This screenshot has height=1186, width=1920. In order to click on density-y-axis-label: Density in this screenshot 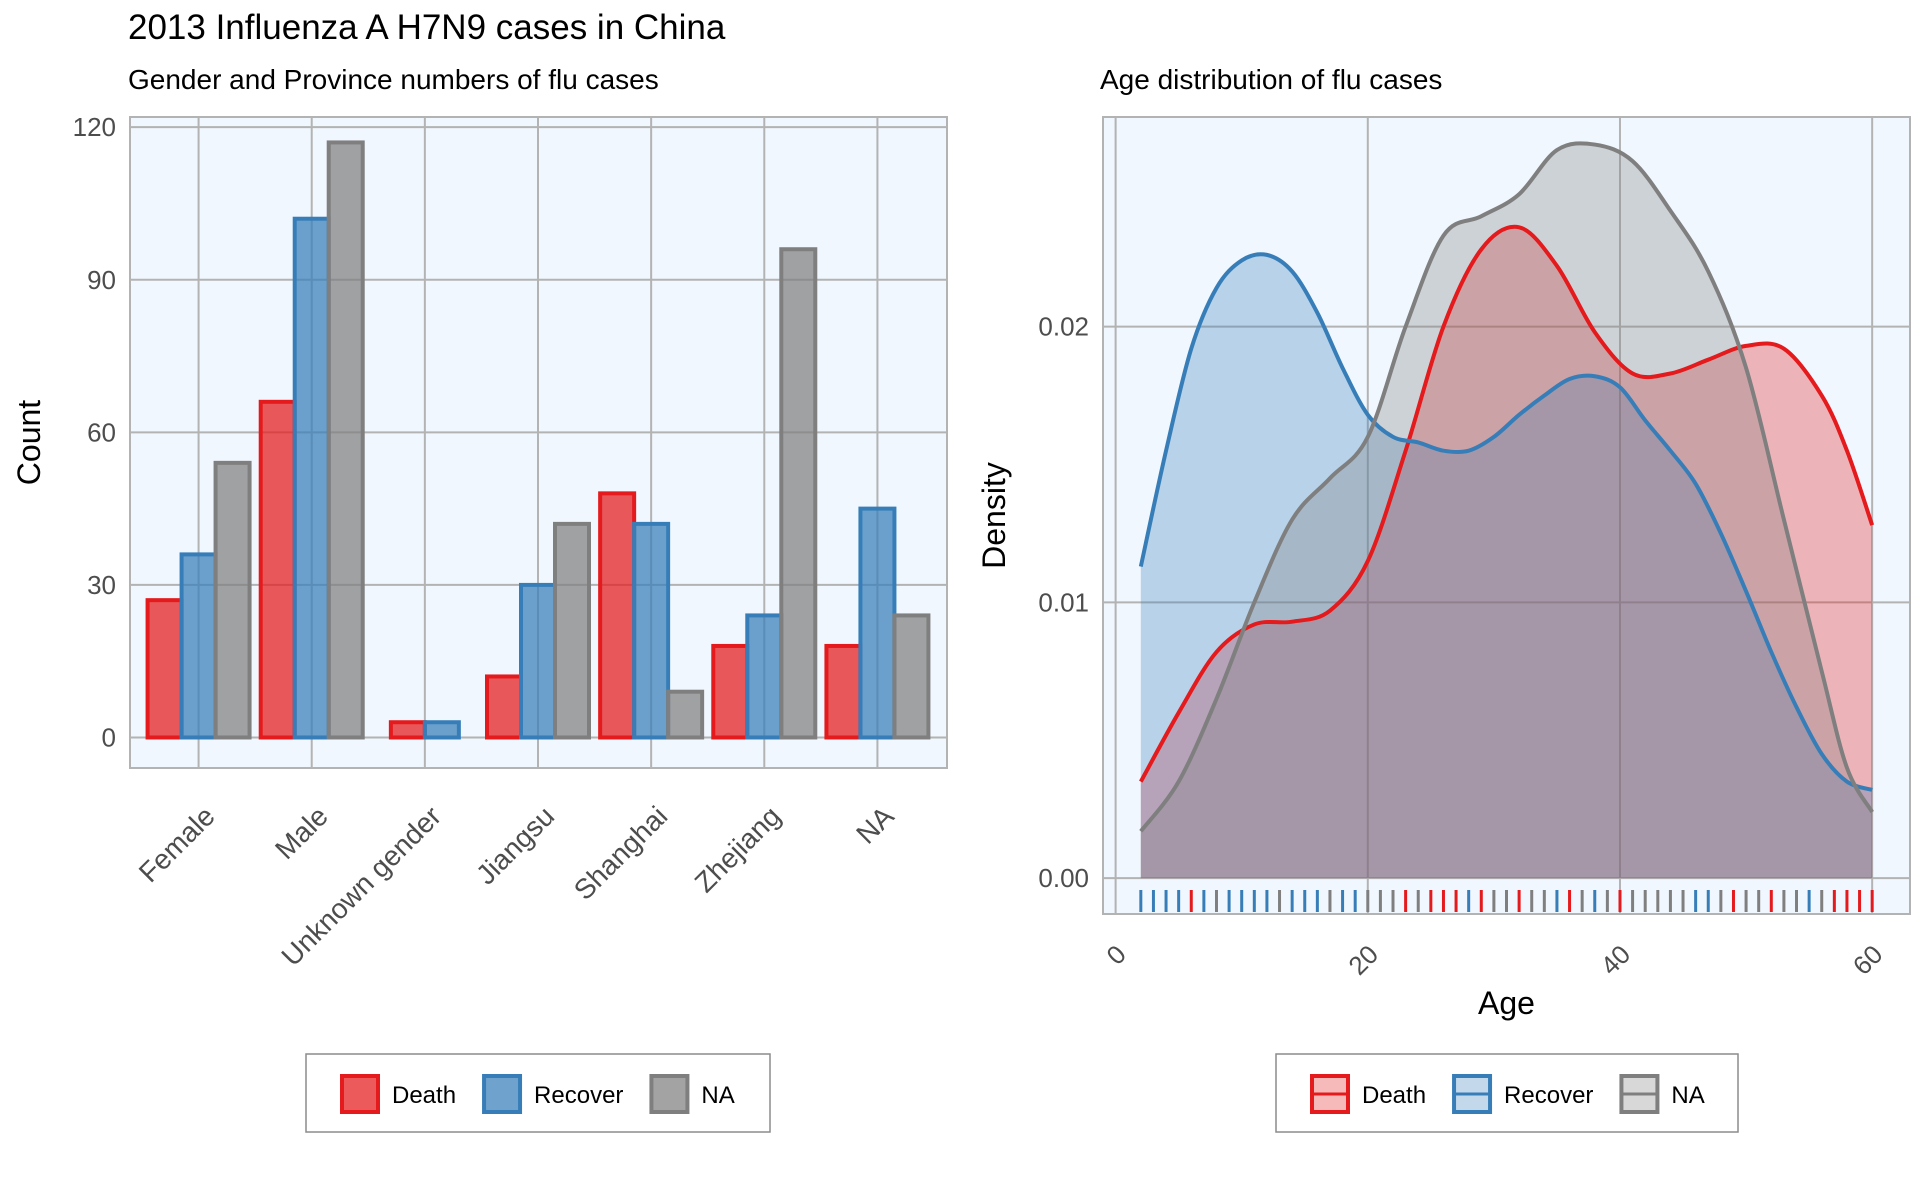, I will do `click(994, 515)`.